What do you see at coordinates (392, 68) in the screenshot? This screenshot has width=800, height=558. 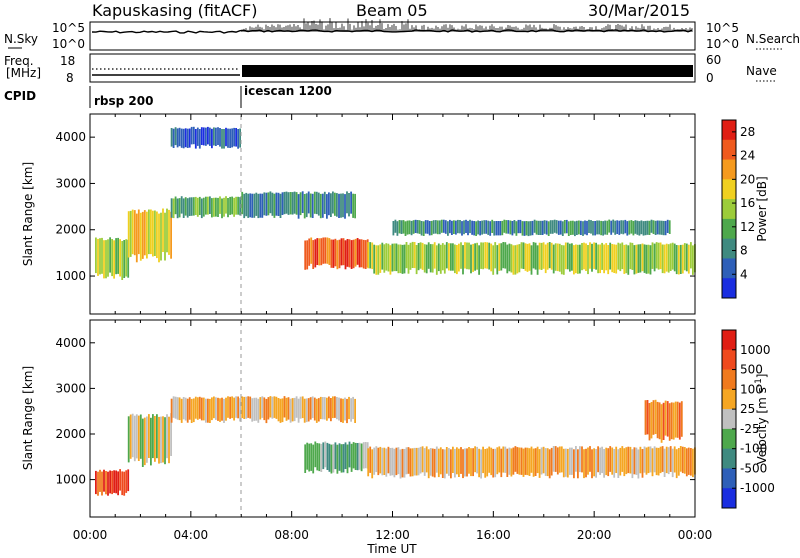 I see `freq-panel` at bounding box center [392, 68].